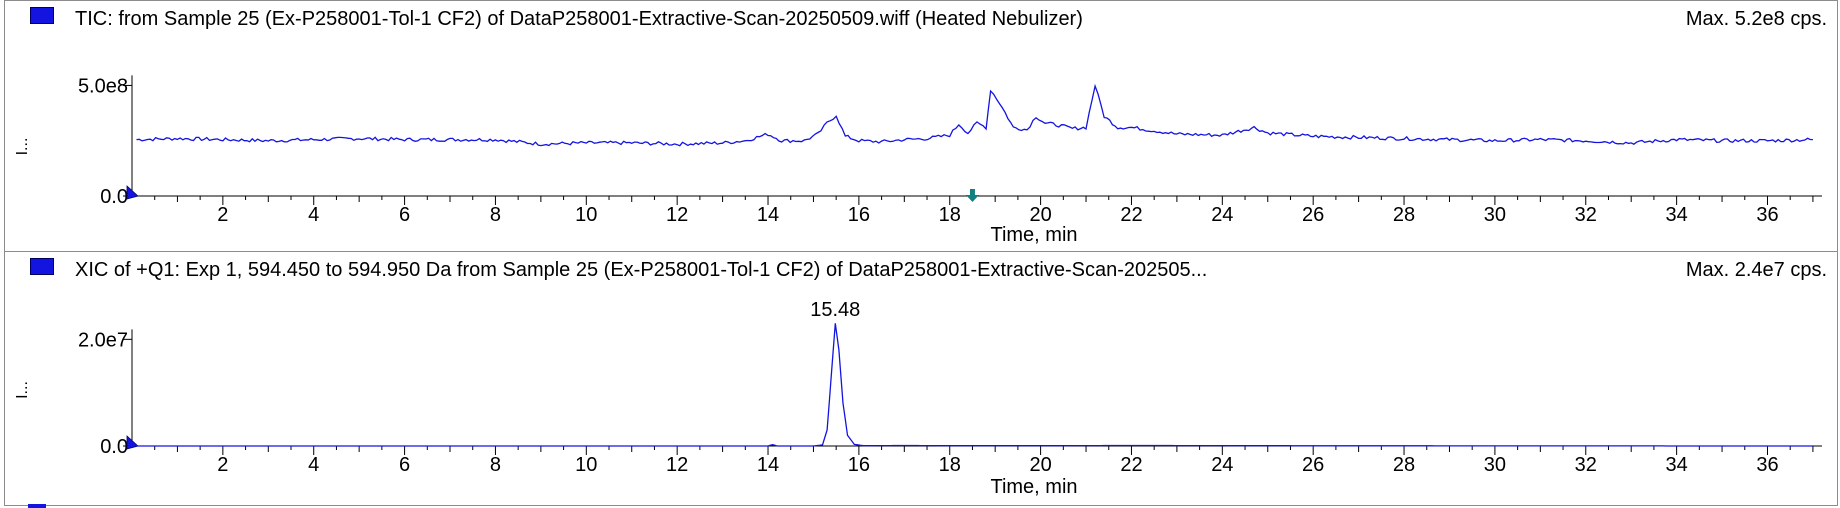  What do you see at coordinates (103, 340) in the screenshot?
I see `y-tick-label: 2.0e7` at bounding box center [103, 340].